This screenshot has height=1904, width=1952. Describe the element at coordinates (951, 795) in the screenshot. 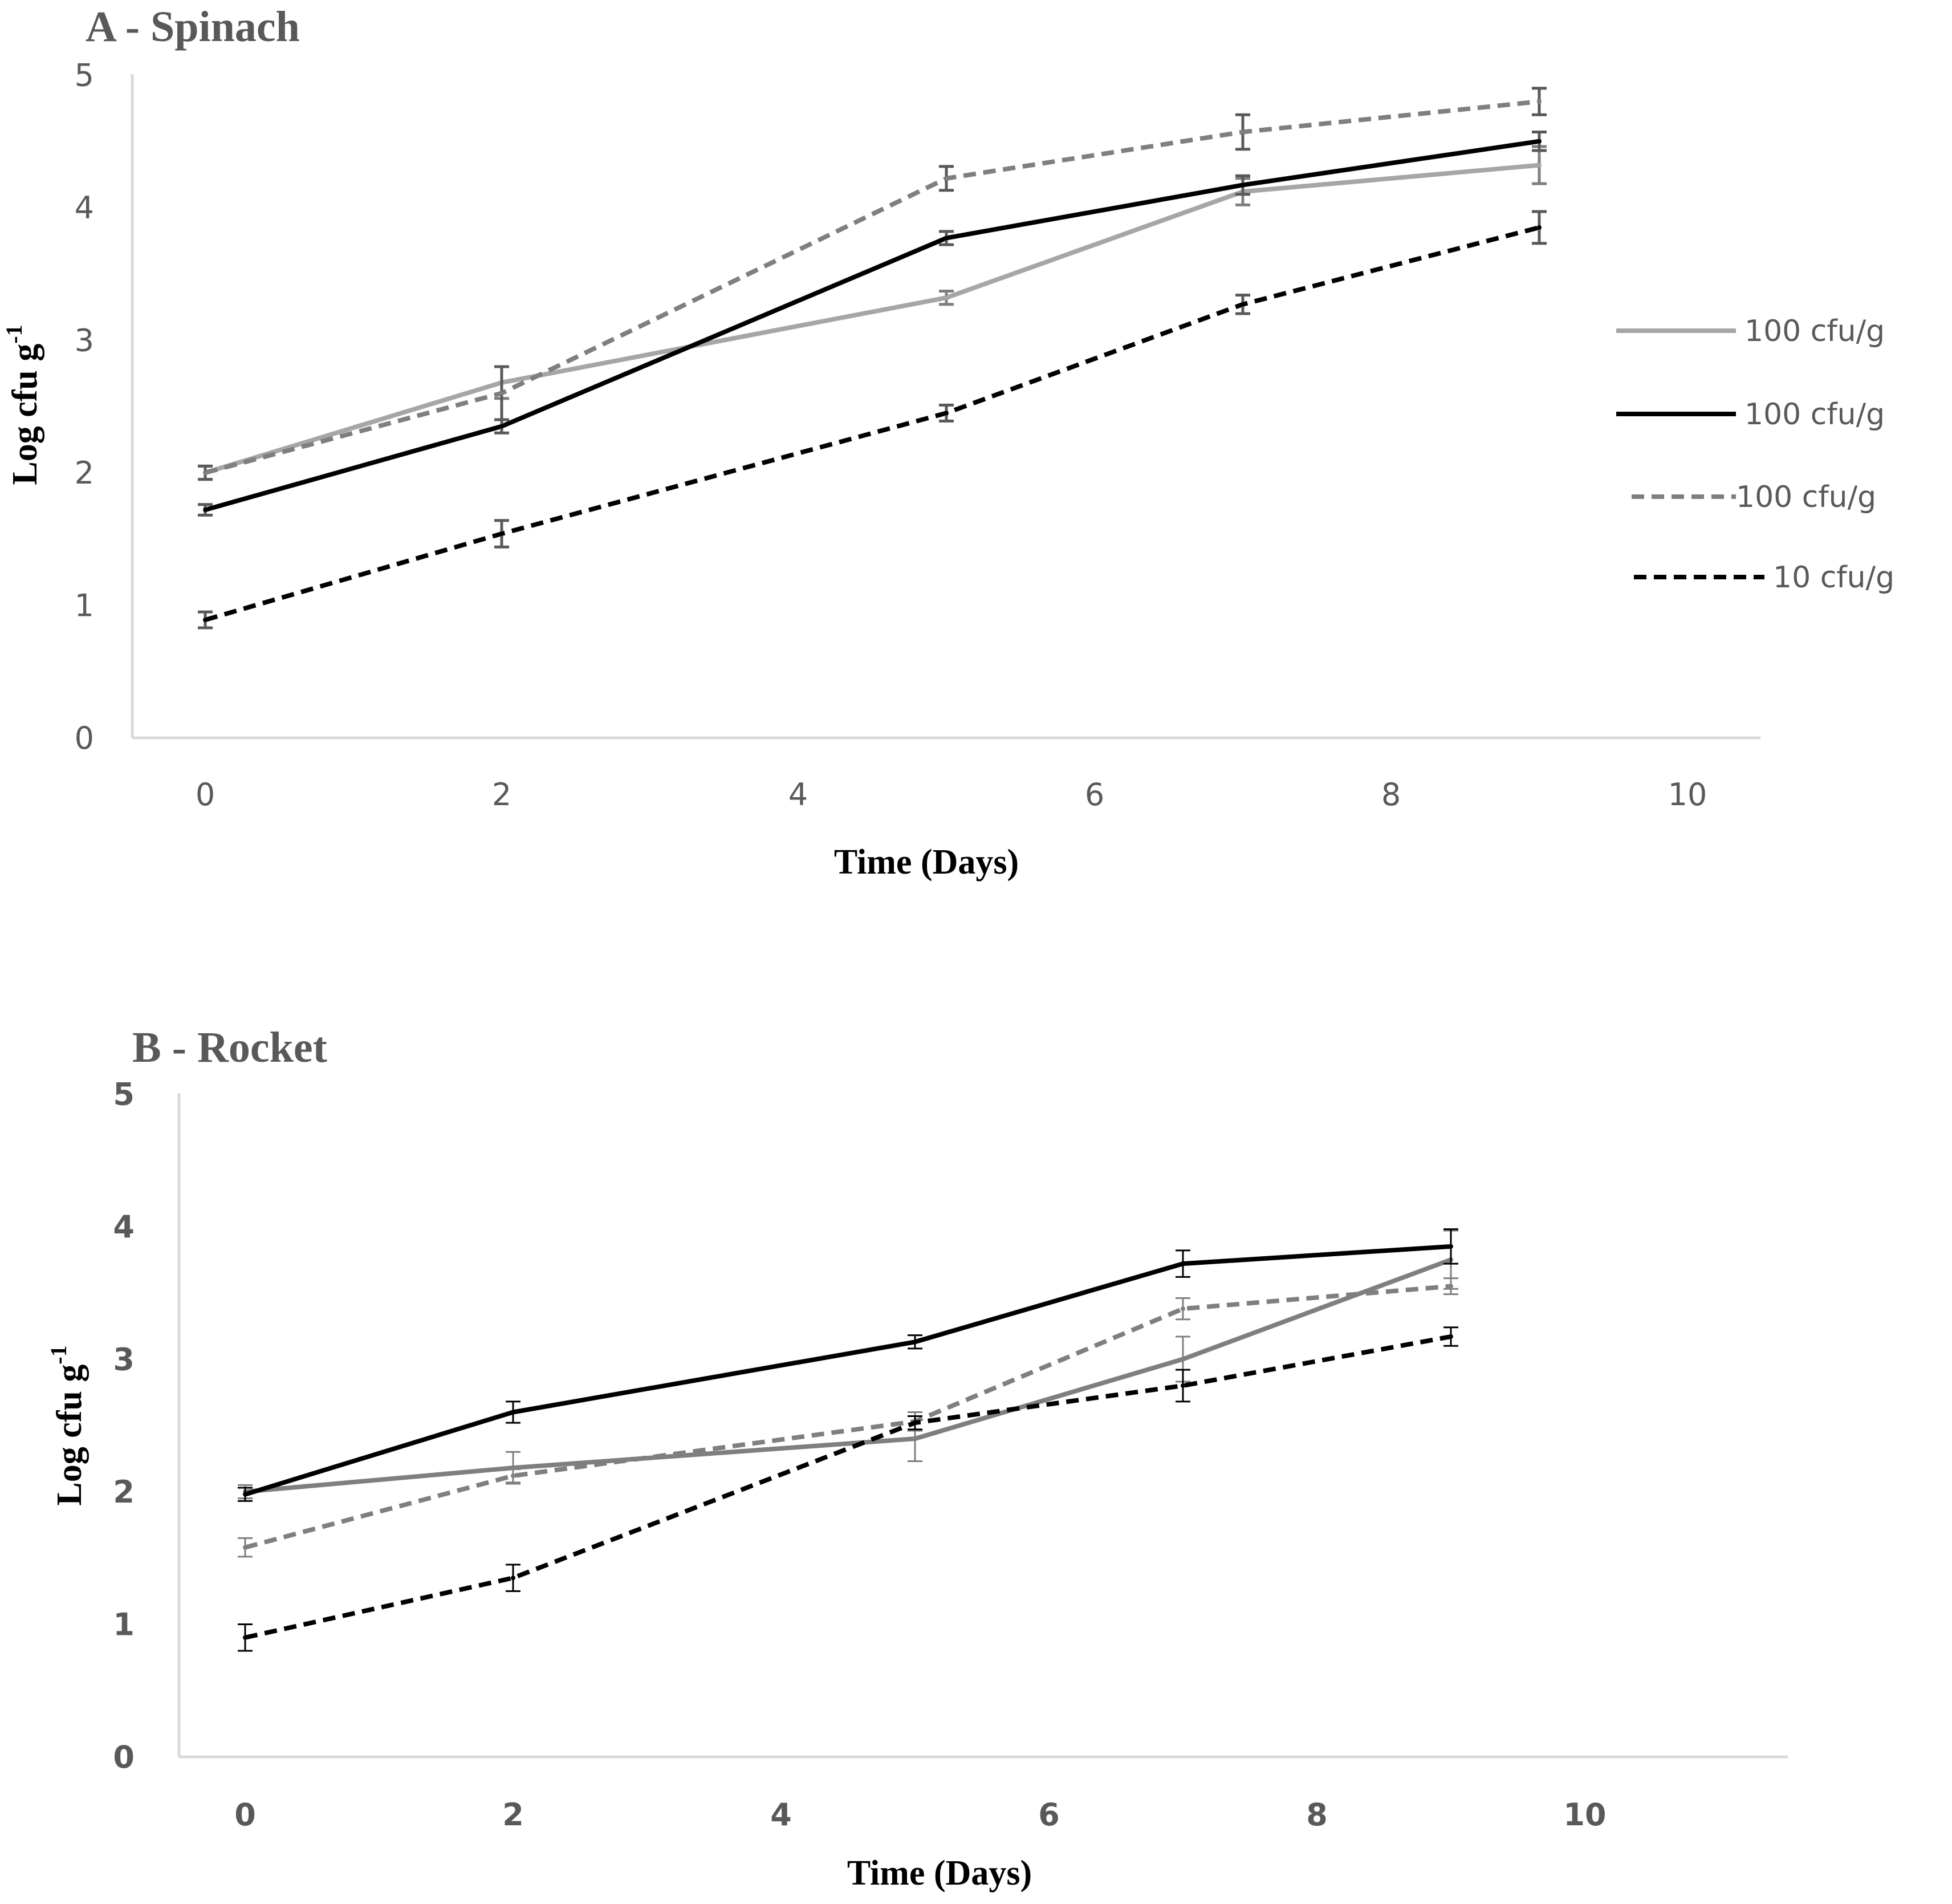

I see `panel-a-x-tick-labels: 0 2 4 6 8 10` at that location.